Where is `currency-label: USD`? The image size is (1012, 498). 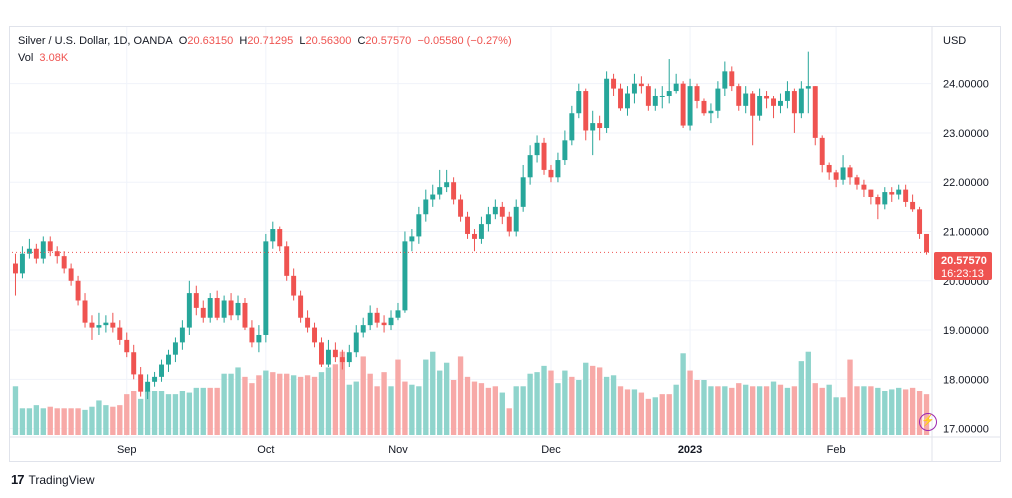
currency-label: USD is located at coordinates (955, 41).